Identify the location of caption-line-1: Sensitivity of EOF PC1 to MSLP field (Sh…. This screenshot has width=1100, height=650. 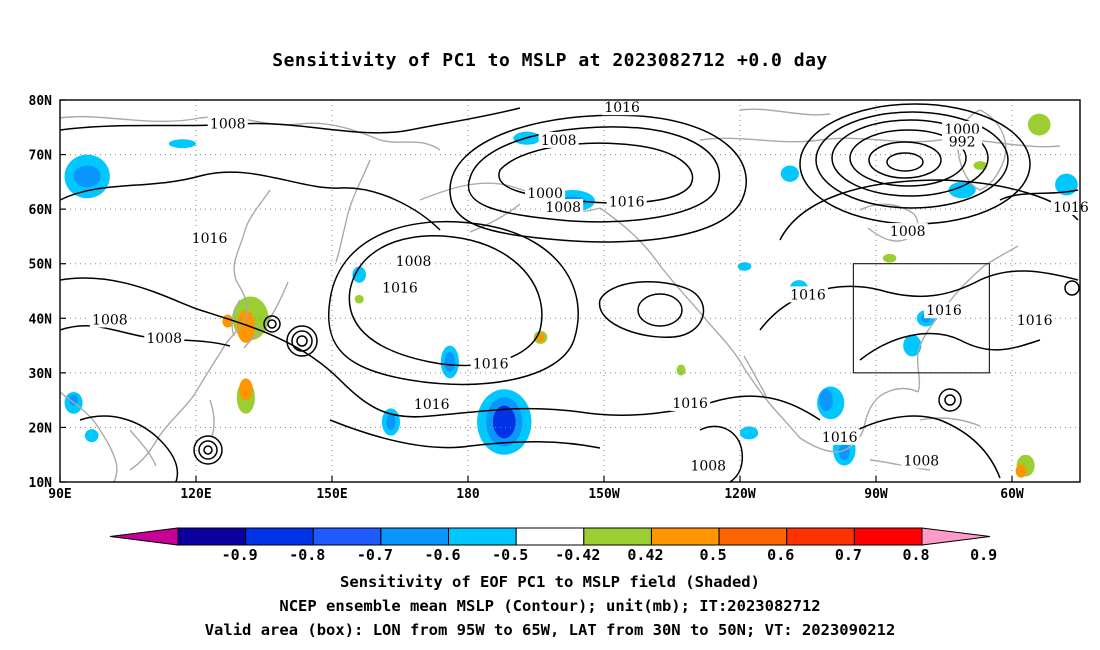
(550, 582).